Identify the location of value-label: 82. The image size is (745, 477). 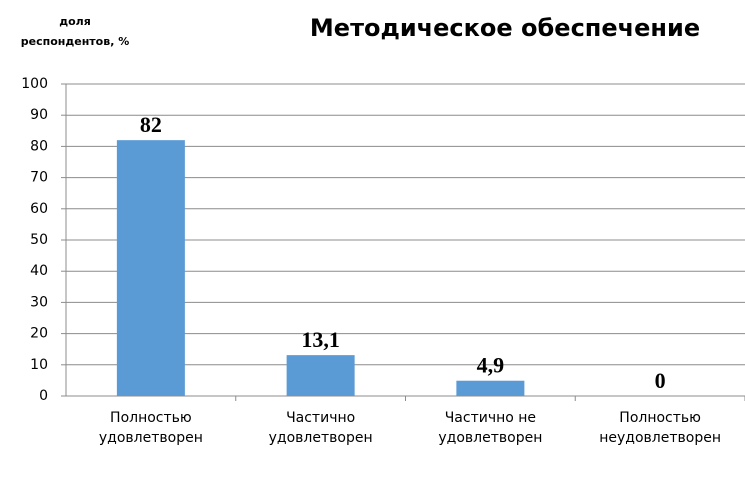
(151, 124).